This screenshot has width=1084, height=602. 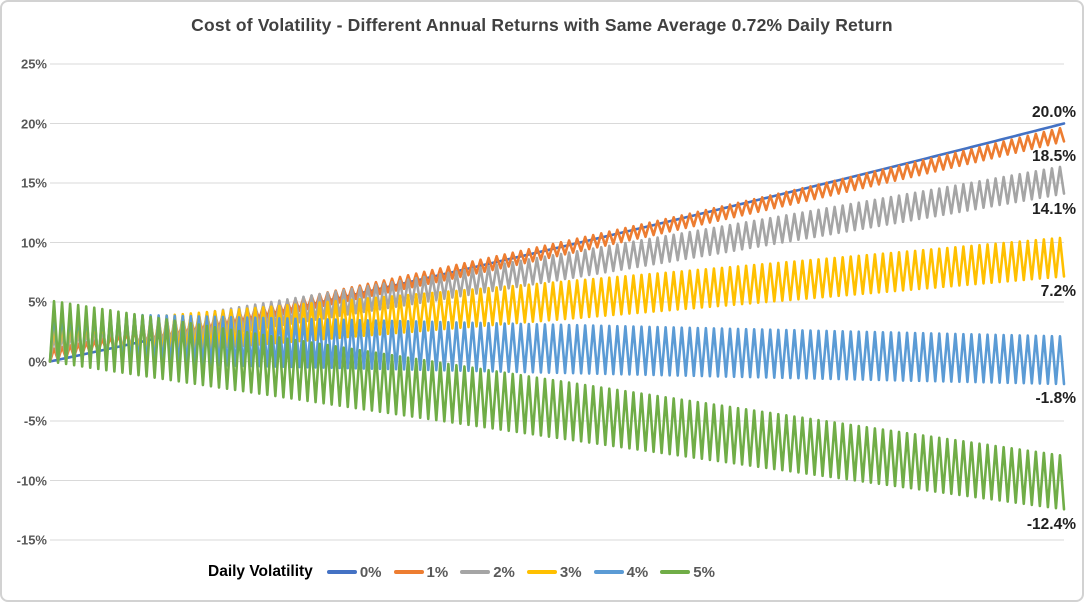 I want to click on y-axis-tick-label: 25%, so click(x=33, y=64).